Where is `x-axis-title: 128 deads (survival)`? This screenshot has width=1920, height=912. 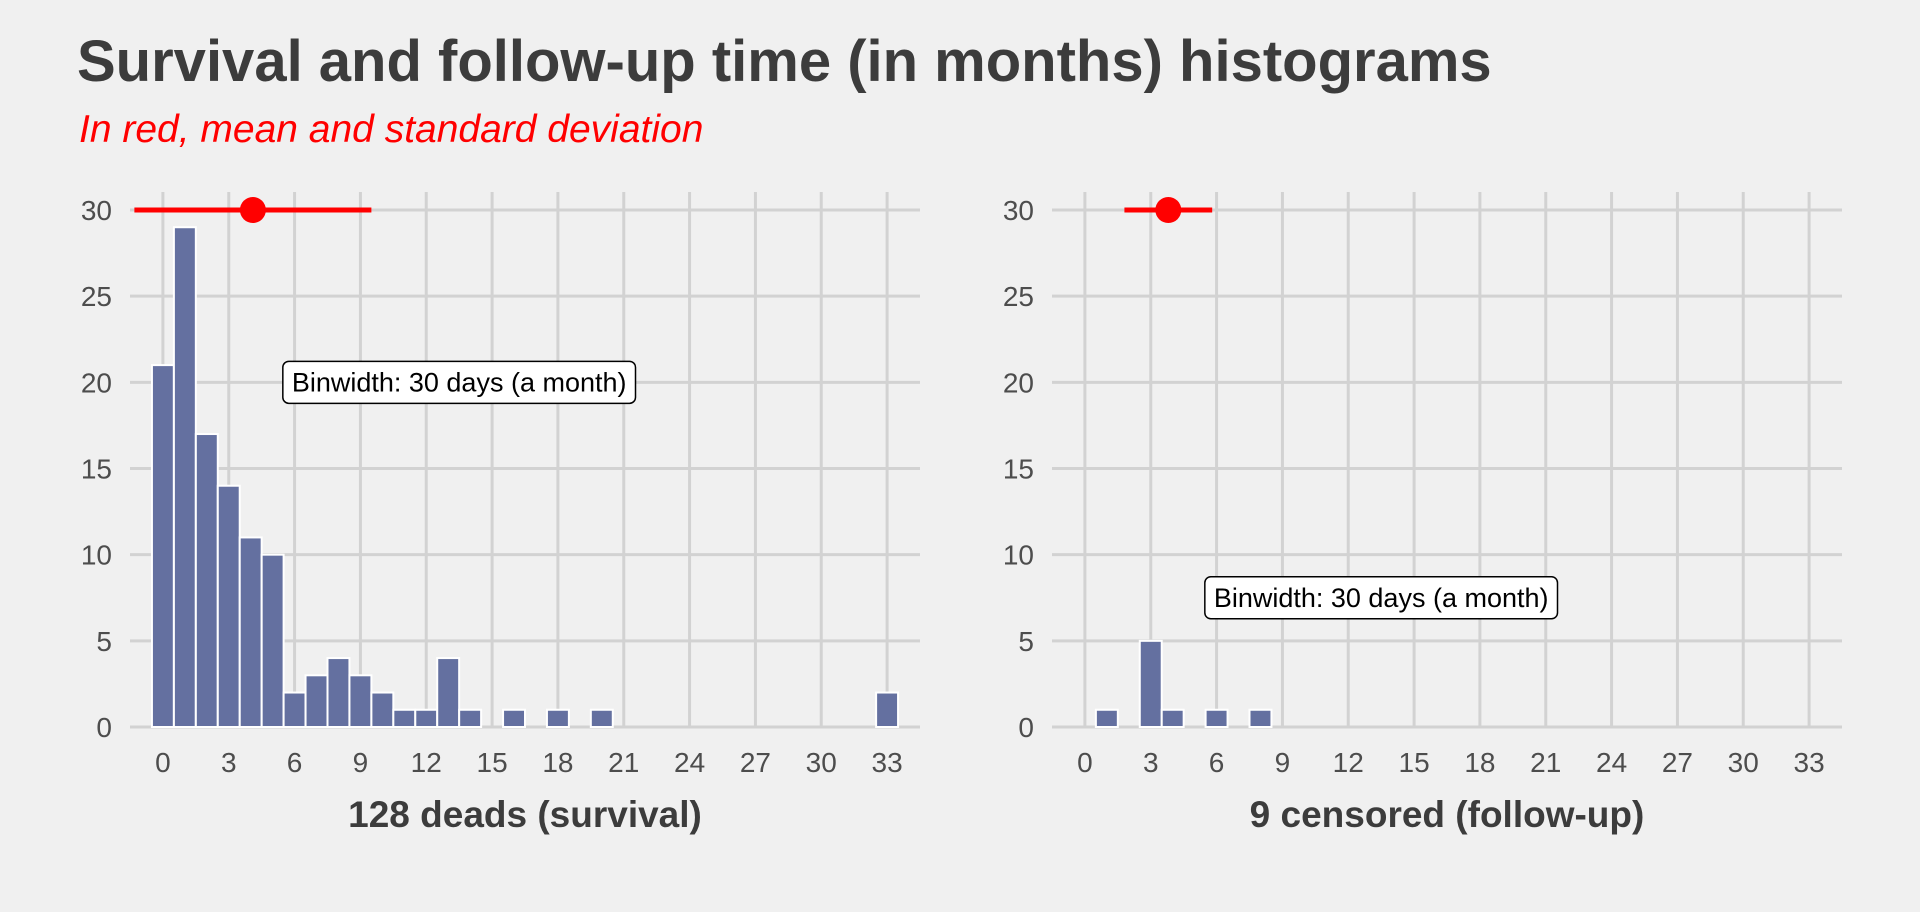
x-axis-title: 128 deads (survival) is located at coordinates (525, 814).